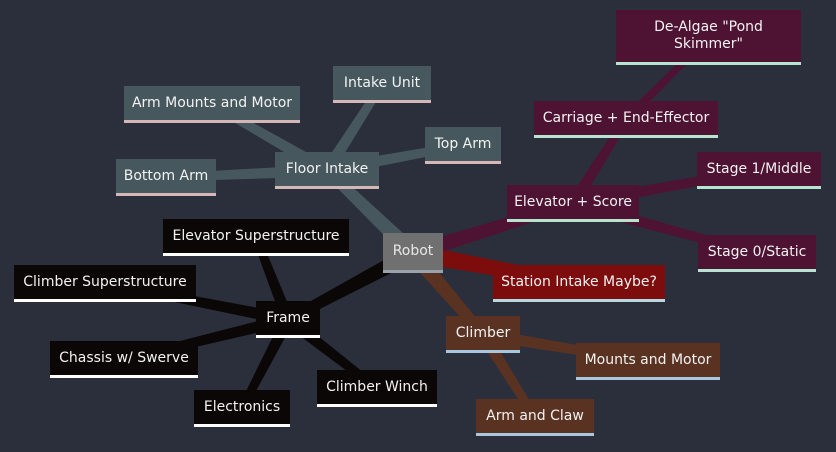 The image size is (836, 452). What do you see at coordinates (579, 283) in the screenshot?
I see `node-station-intake-maybe: Station Intake Maybe?` at bounding box center [579, 283].